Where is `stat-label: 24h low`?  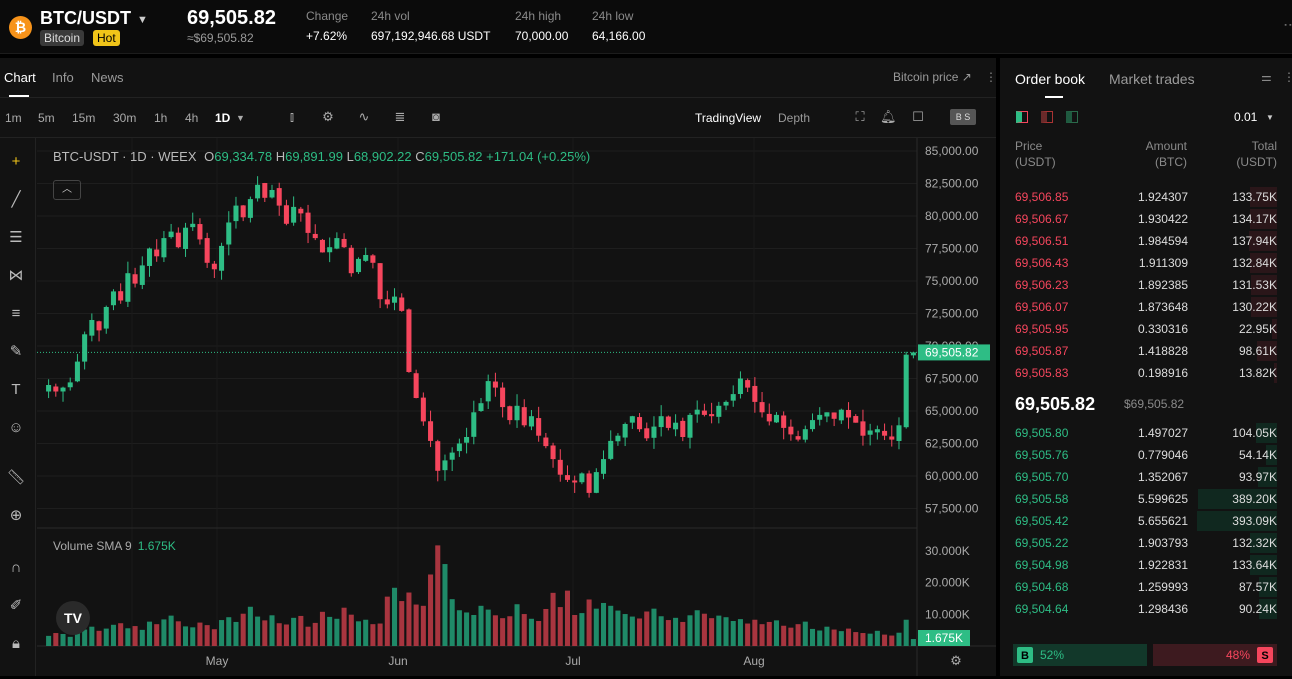 stat-label: 24h low is located at coordinates (613, 16).